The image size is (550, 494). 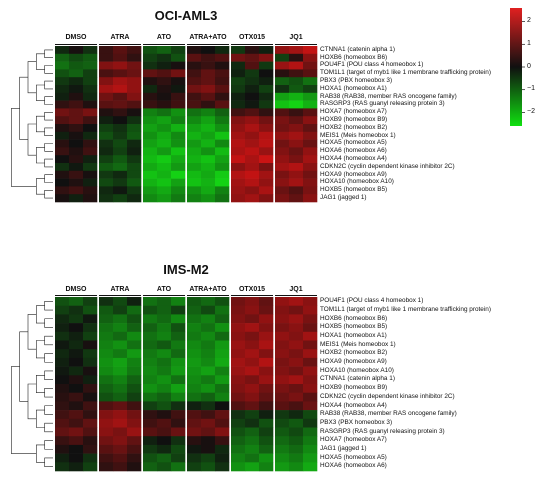 I want to click on oci-aml3-group-label: ATRA+ATO, so click(x=208, y=37).